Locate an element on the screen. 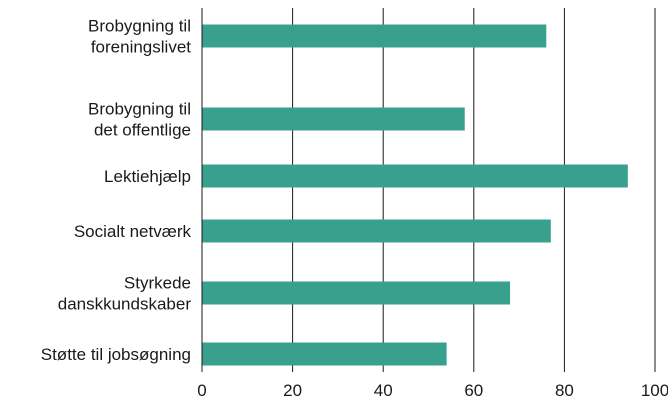  category-label: Brobygning til det offentlige is located at coordinates (139, 120).